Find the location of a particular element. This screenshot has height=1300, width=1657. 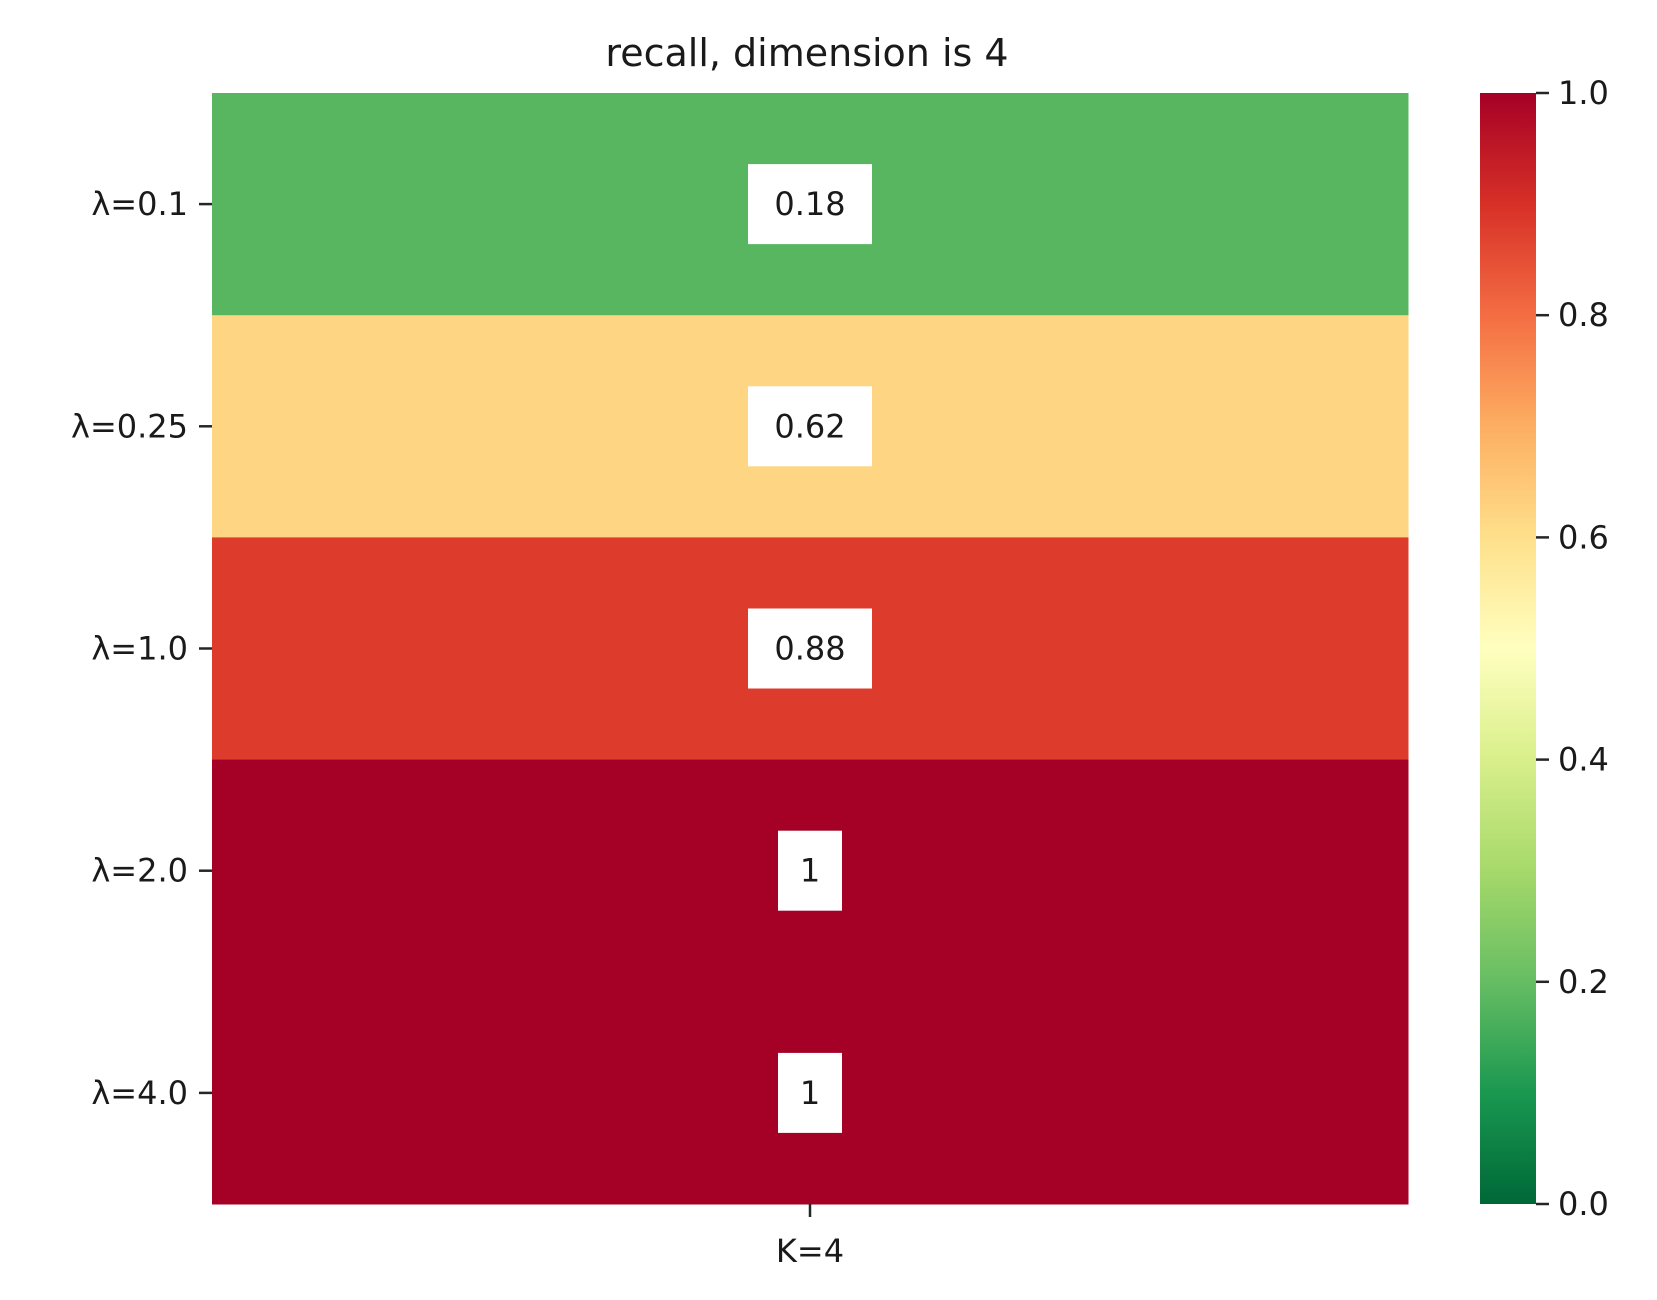

cell-value-label: 0.62 is located at coordinates (809, 426).